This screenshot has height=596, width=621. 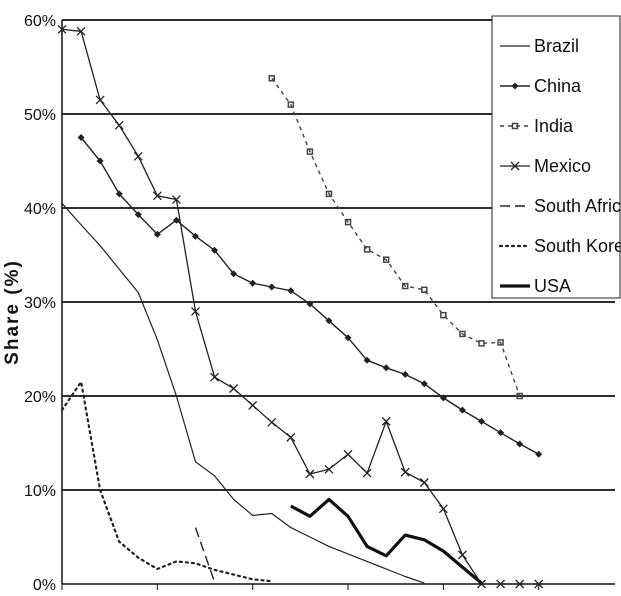 I want to click on y-tick-label: 50%, so click(x=40, y=115).